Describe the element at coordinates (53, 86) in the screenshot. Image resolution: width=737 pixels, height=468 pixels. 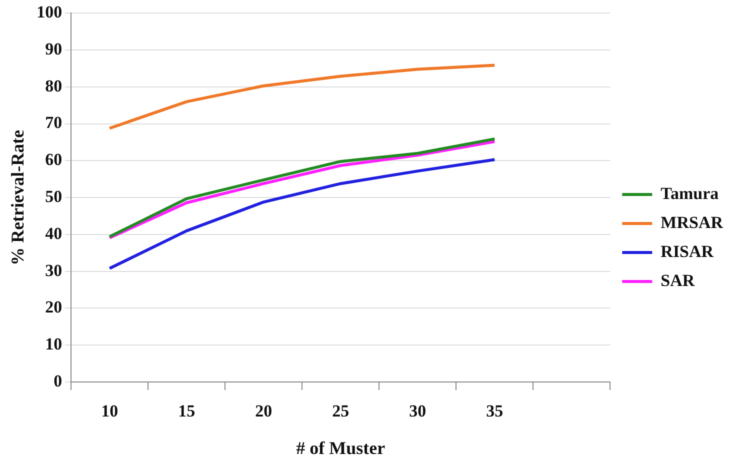
I see `y-tick-label: 80` at that location.